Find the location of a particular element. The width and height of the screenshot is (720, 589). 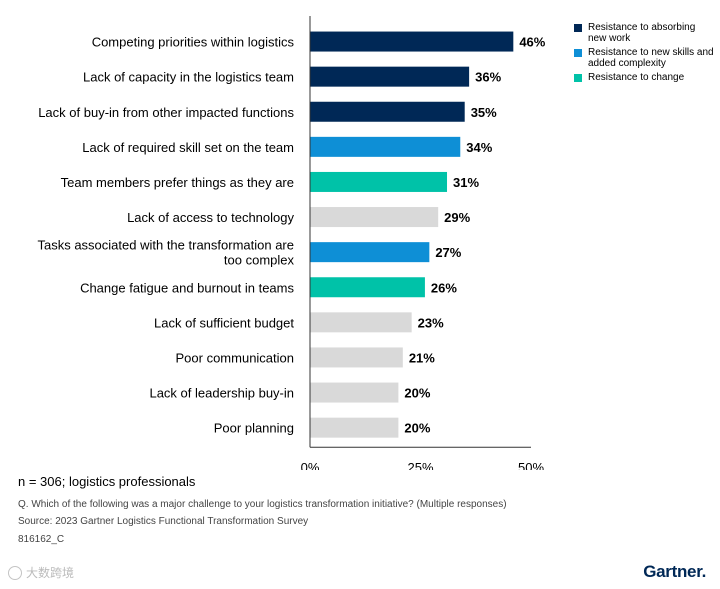

legend-label-absorbing: Resistance to absorbing new work is located at coordinates (642, 33).